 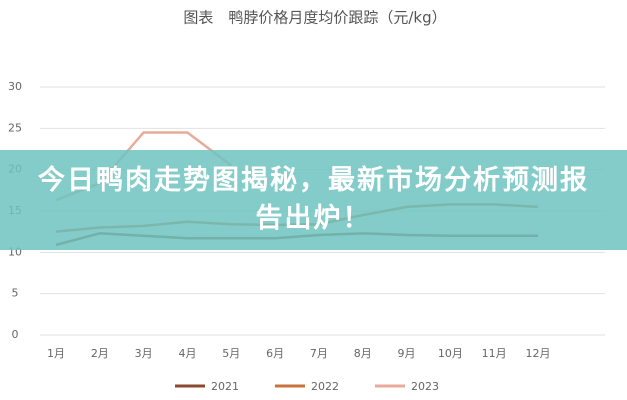 I want to click on x-tick-label: 4月, so click(x=187, y=353).